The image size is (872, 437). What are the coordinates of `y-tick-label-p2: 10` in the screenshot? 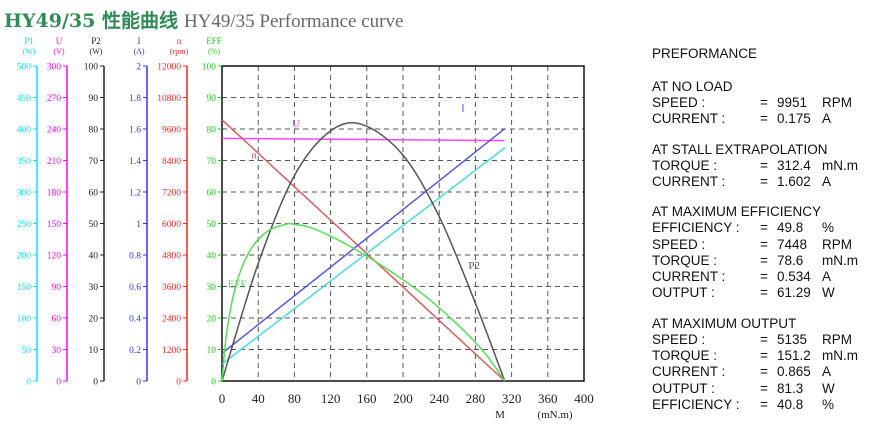 It's located at (94, 351).